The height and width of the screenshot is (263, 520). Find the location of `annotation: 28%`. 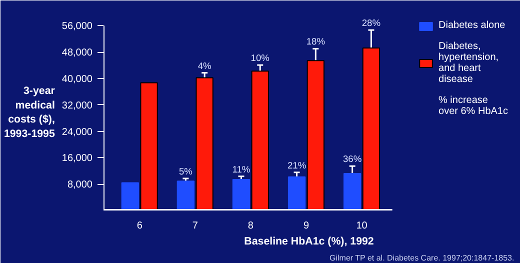

annotation: 28% is located at coordinates (371, 23).